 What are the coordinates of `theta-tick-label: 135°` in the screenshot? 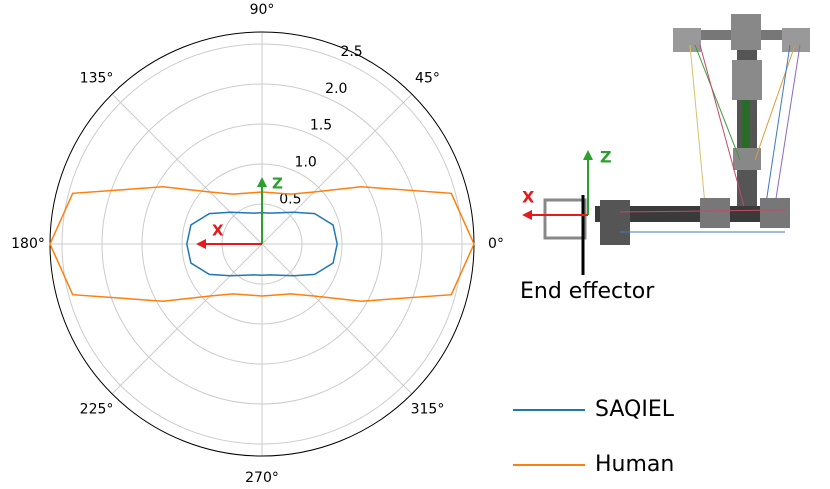 It's located at (97, 79).